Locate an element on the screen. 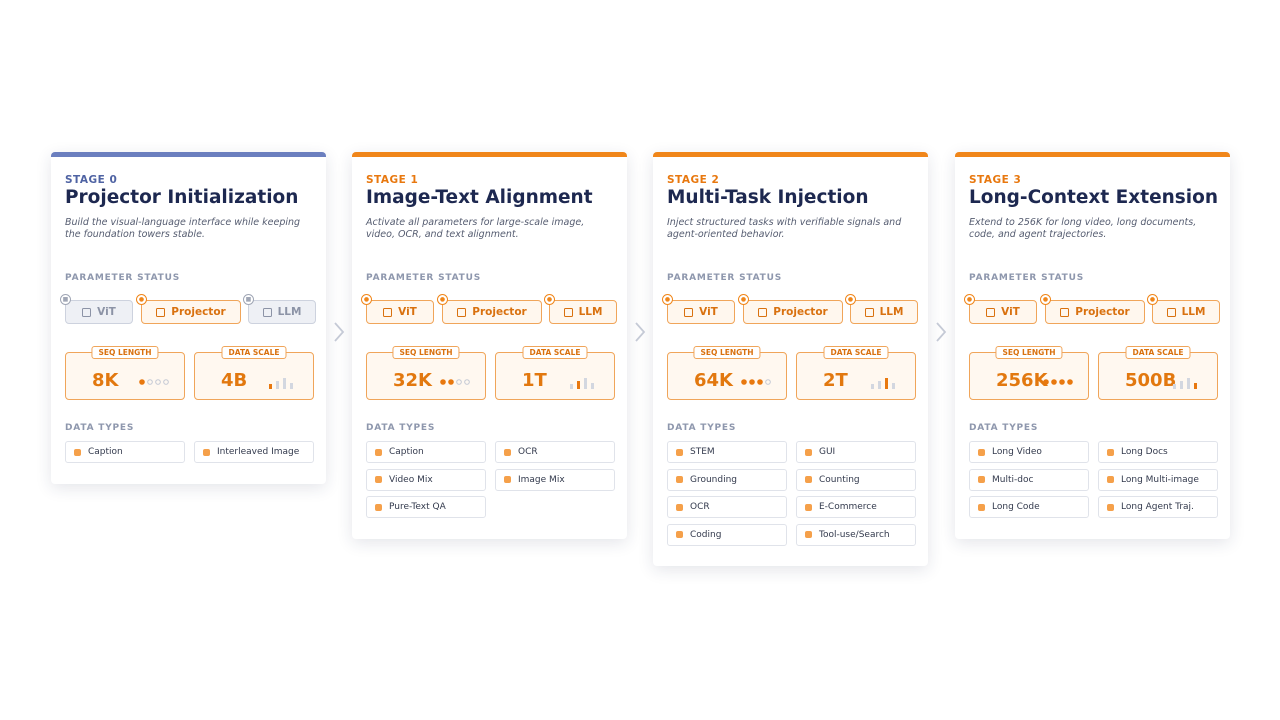 This screenshot has width=1280, height=720. data-type-name: Tool-use/Search is located at coordinates (854, 534).